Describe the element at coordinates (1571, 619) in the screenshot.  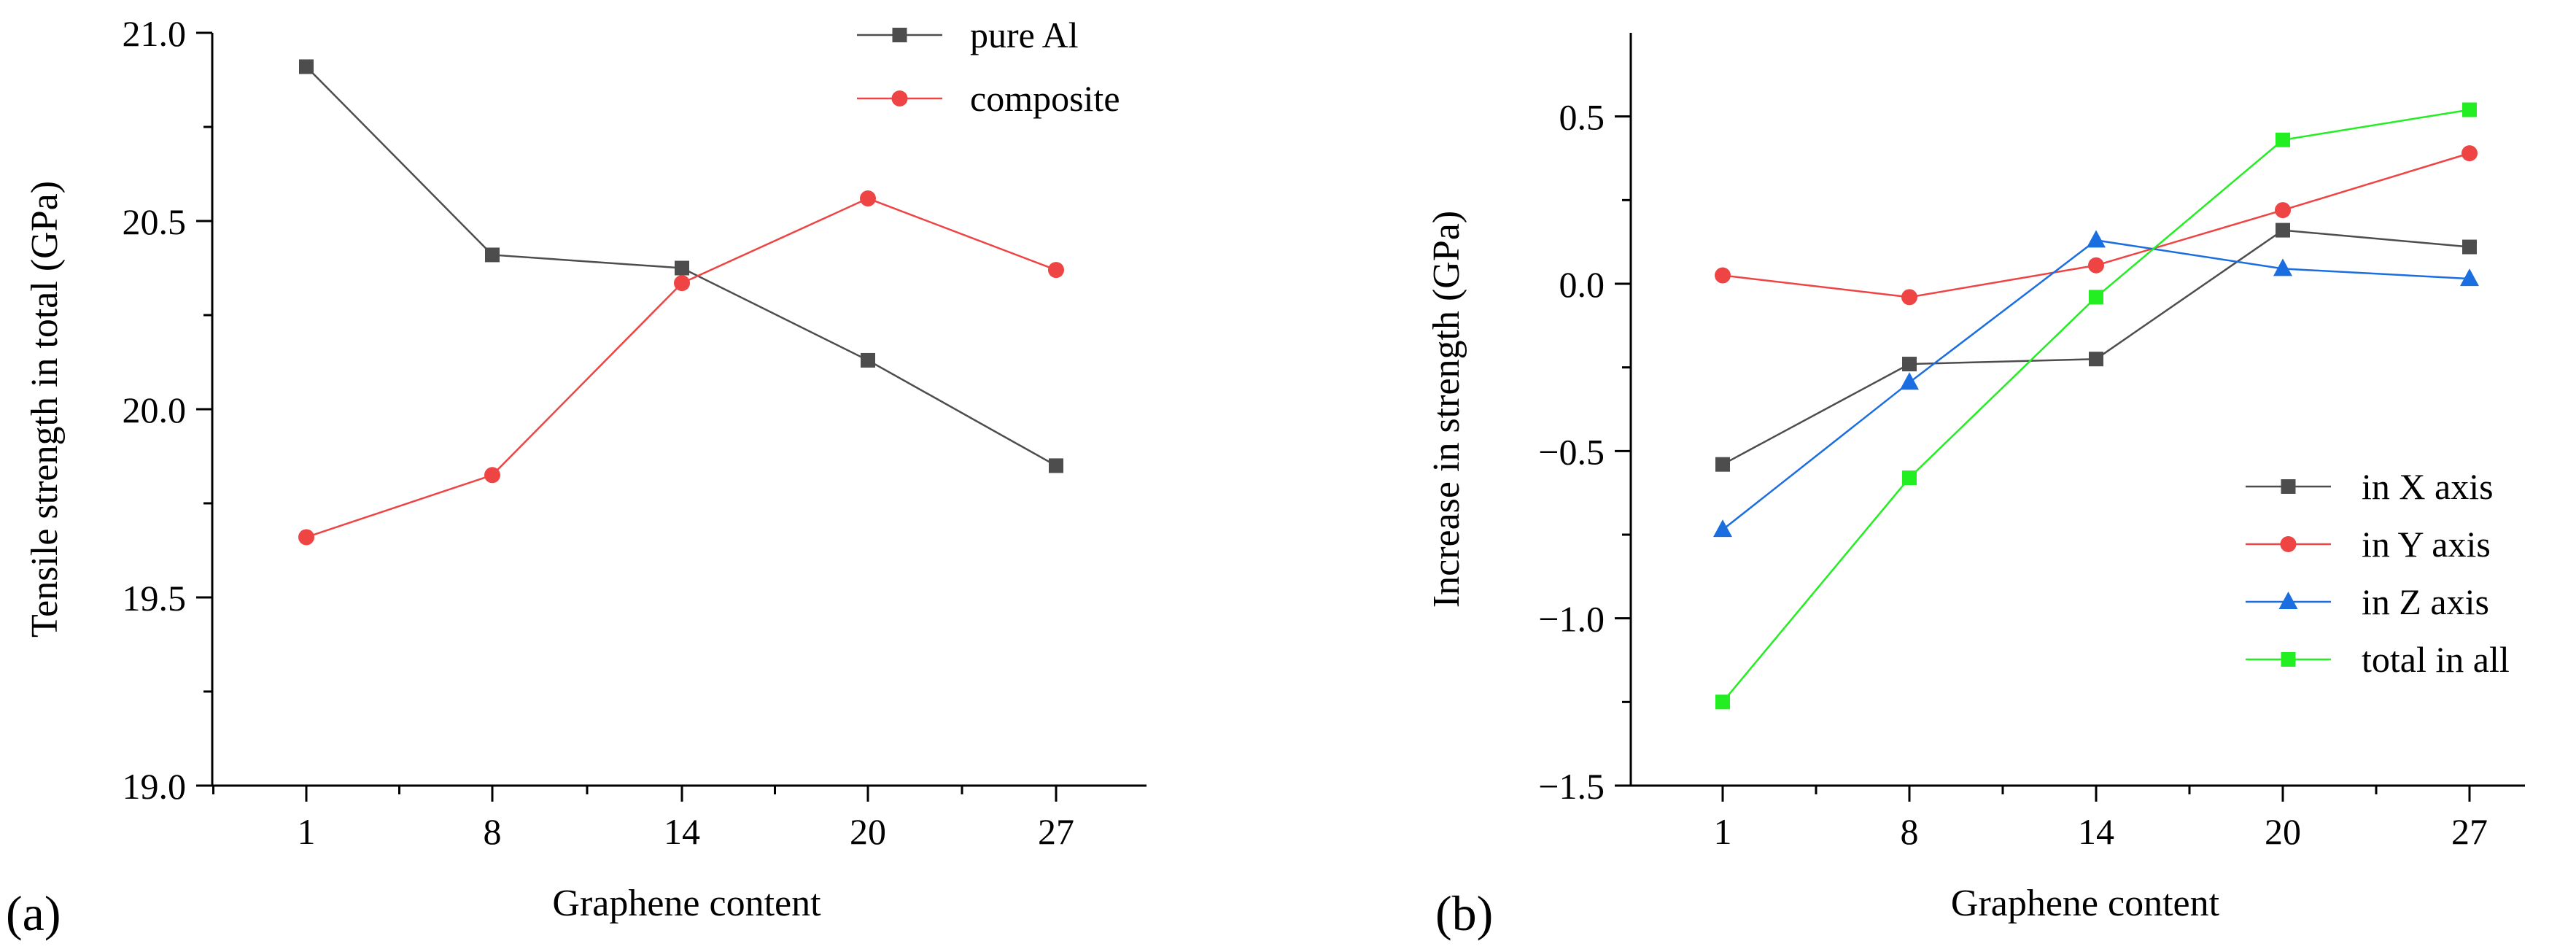
I see `y-tick-label: −1.0` at that location.